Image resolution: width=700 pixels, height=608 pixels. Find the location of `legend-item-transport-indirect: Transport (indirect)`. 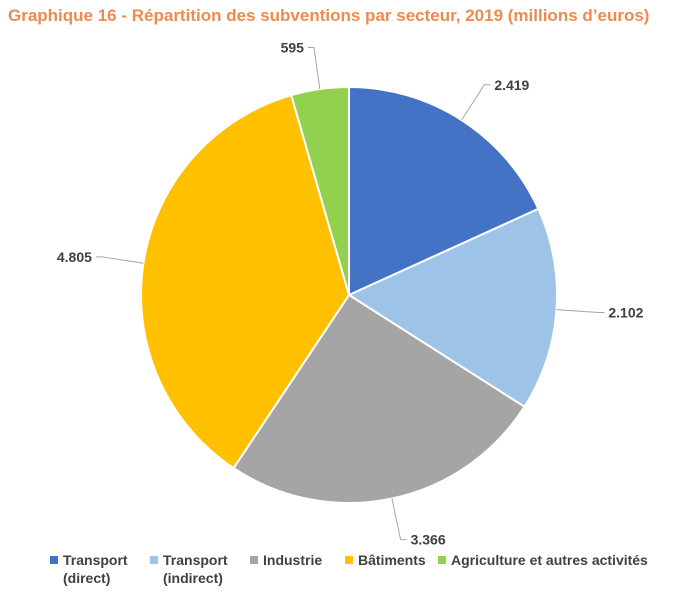

legend-item-transport-indirect: Transport (indirect) is located at coordinates (189, 569).